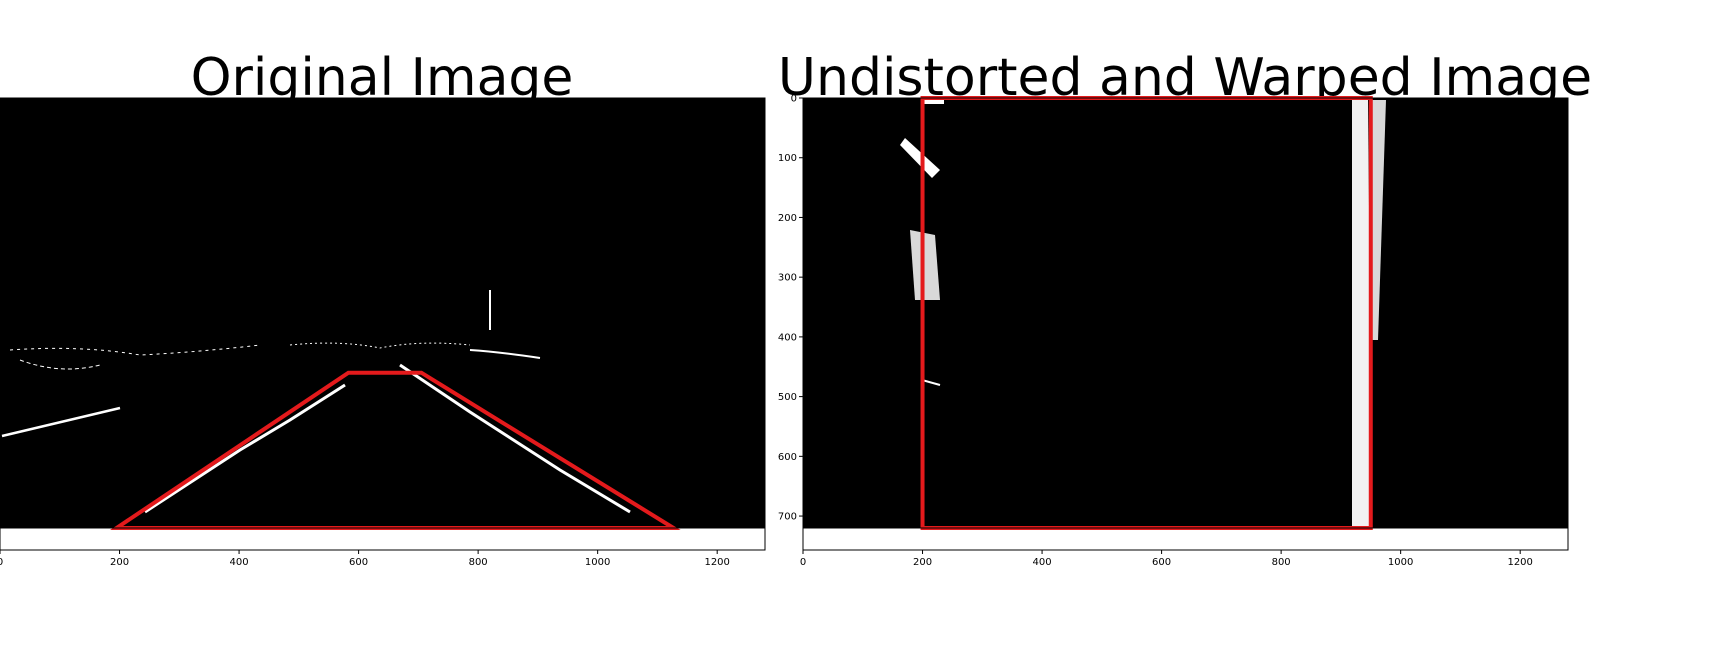  I want to click on right-panel-title: Undistorted and Warped Image, so click(1185, 78).